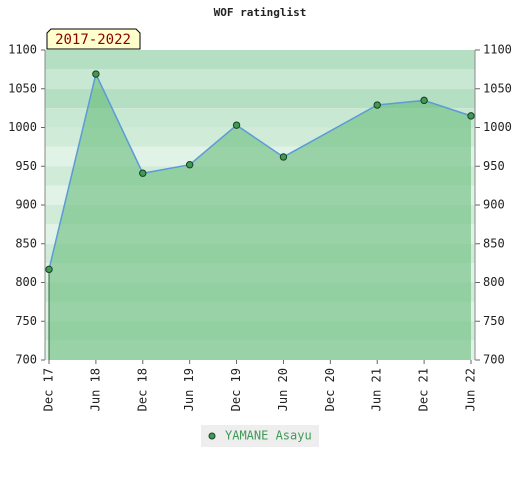 This screenshot has height=480, width=520. What do you see at coordinates (494, 166) in the screenshot?
I see `y2-tick-label: 950` at bounding box center [494, 166].